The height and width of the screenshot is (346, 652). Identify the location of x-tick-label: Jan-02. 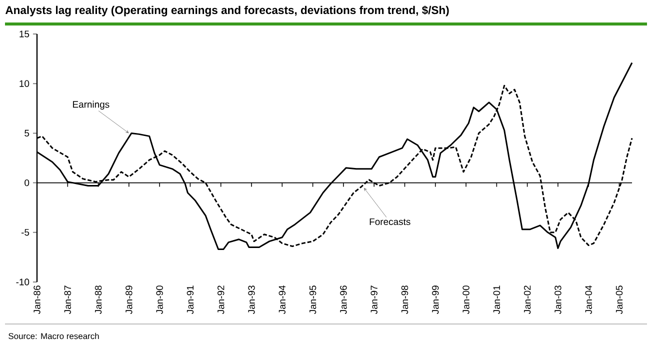
(527, 300).